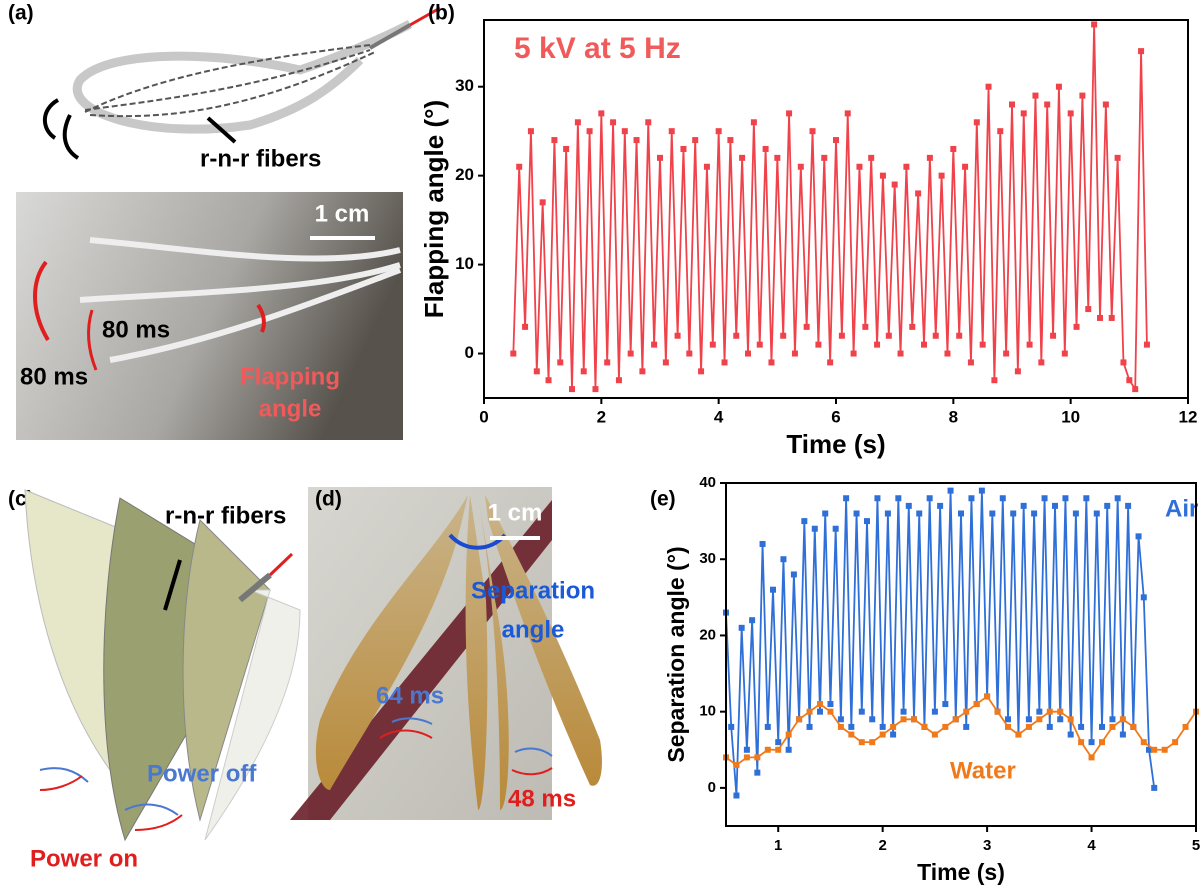 This screenshot has width=1204, height=887. Describe the element at coordinates (21, 13) in the screenshot. I see `panel-label: (a)` at that location.